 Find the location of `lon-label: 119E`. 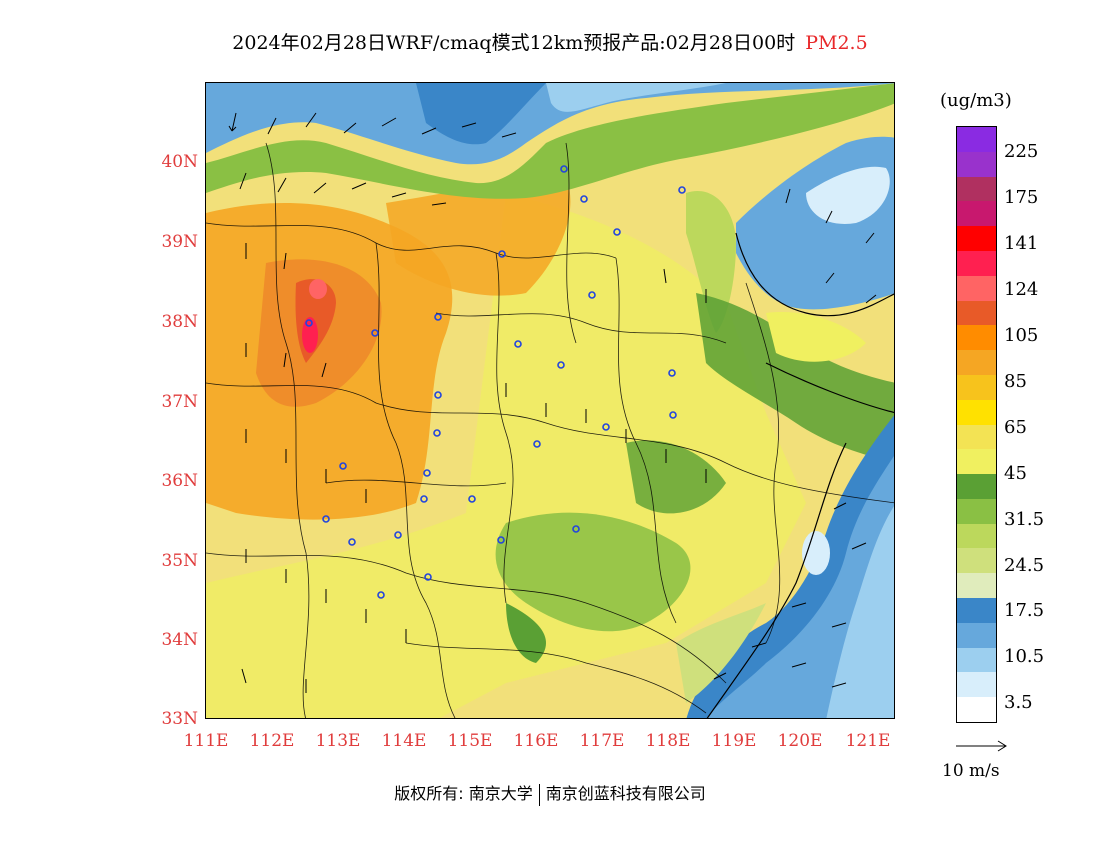

lon-label: 119E is located at coordinates (734, 741).